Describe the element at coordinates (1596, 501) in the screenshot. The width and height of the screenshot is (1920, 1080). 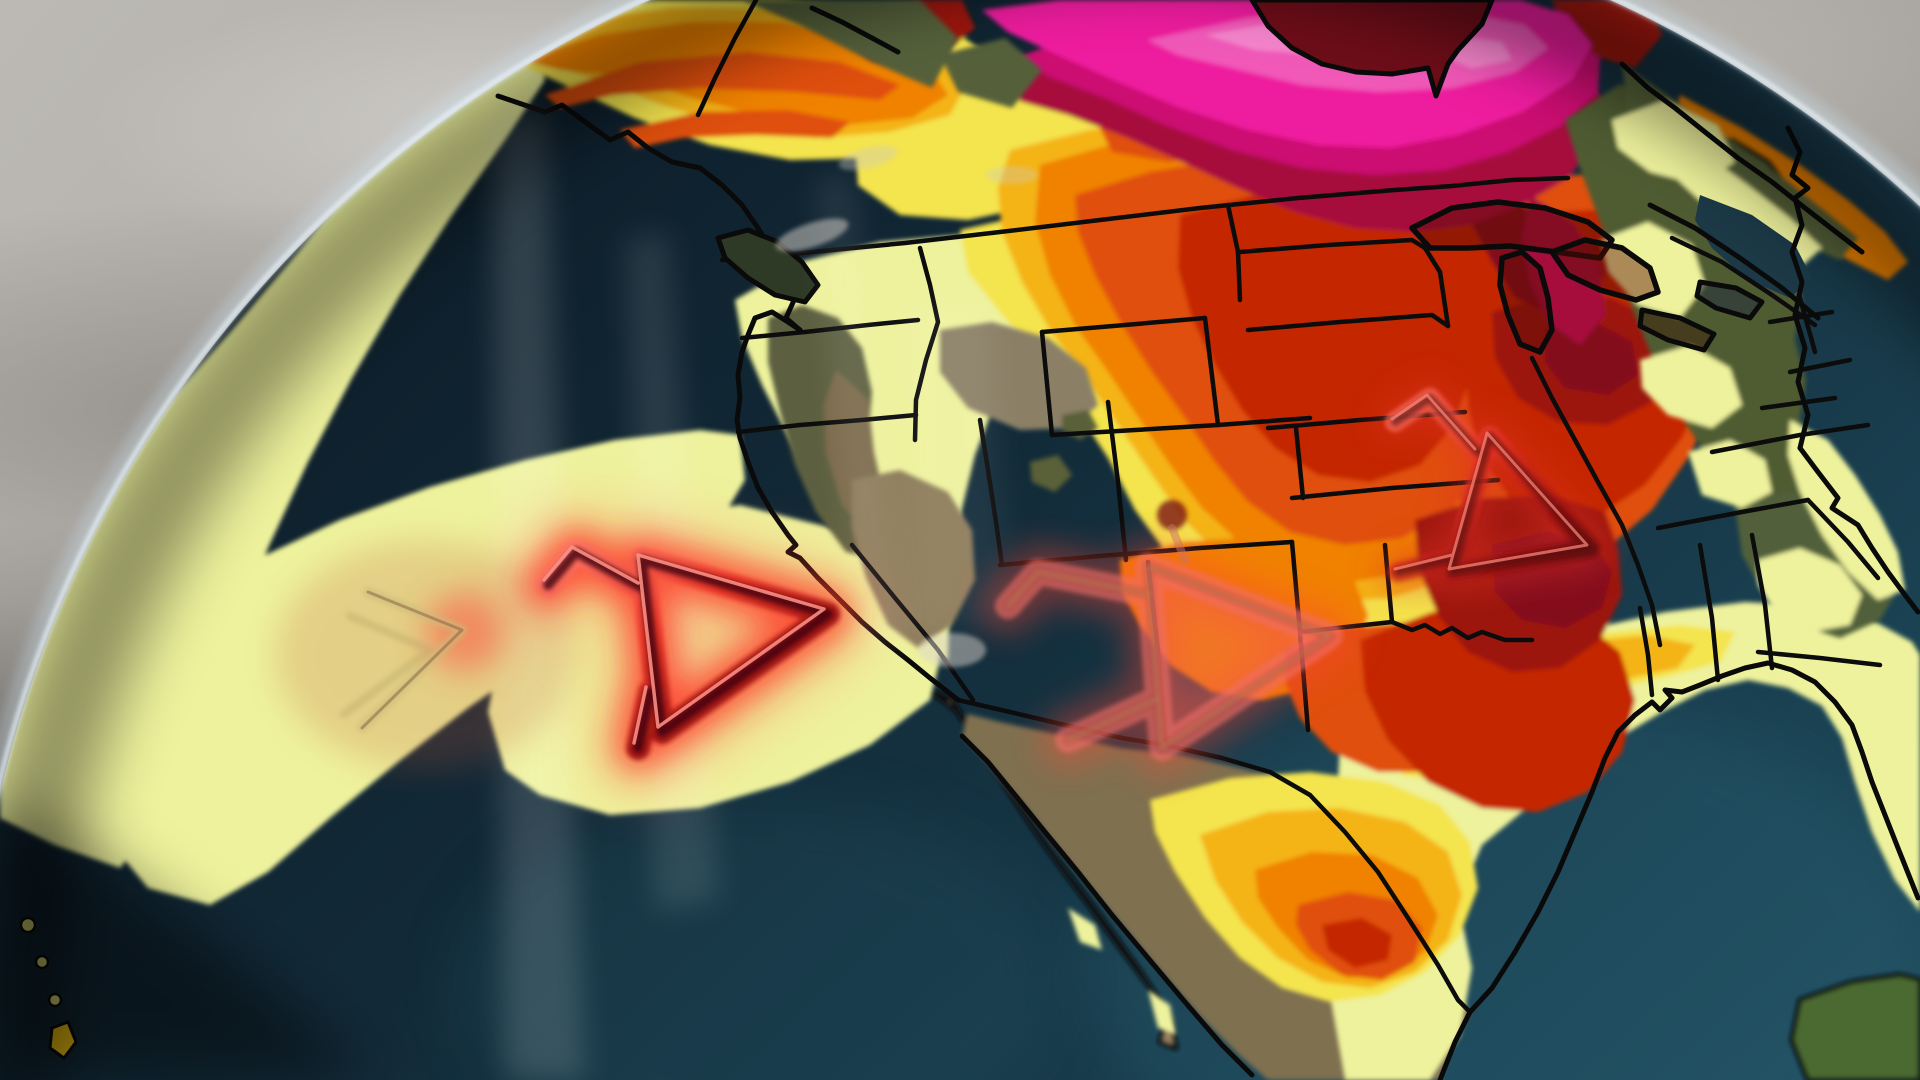
I see `border-mississippi` at that location.